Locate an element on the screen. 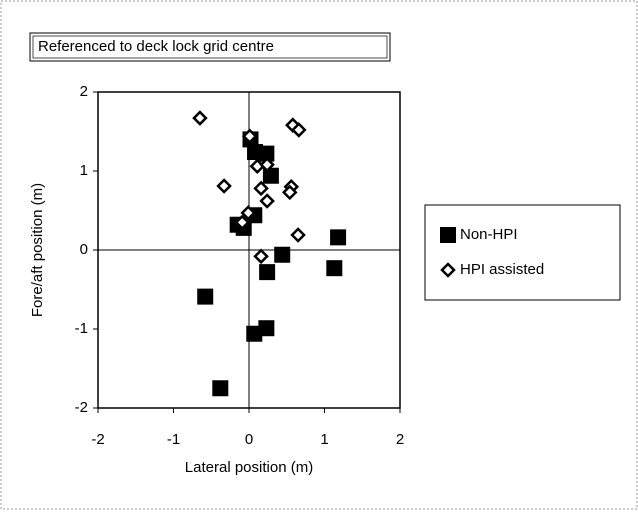  y-tick-label: 1 is located at coordinates (84, 170).